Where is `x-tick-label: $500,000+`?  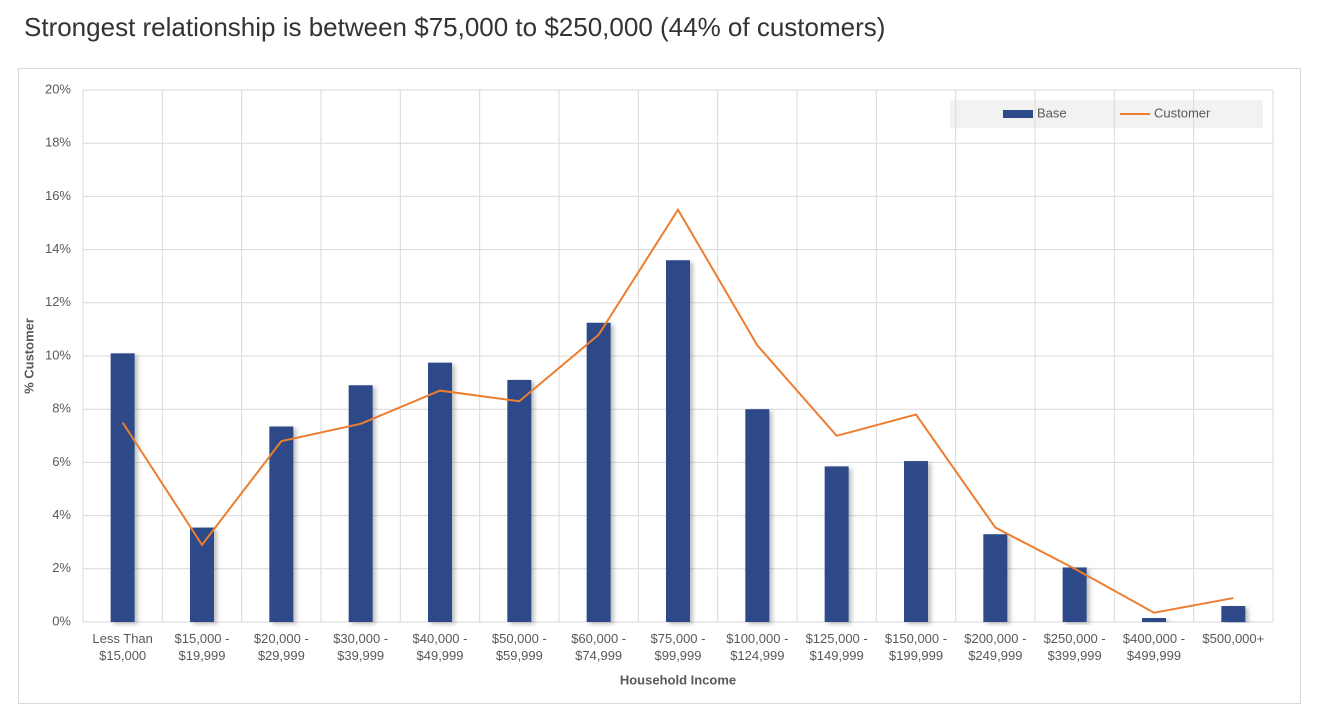 x-tick-label: $500,000+ is located at coordinates (1233, 638).